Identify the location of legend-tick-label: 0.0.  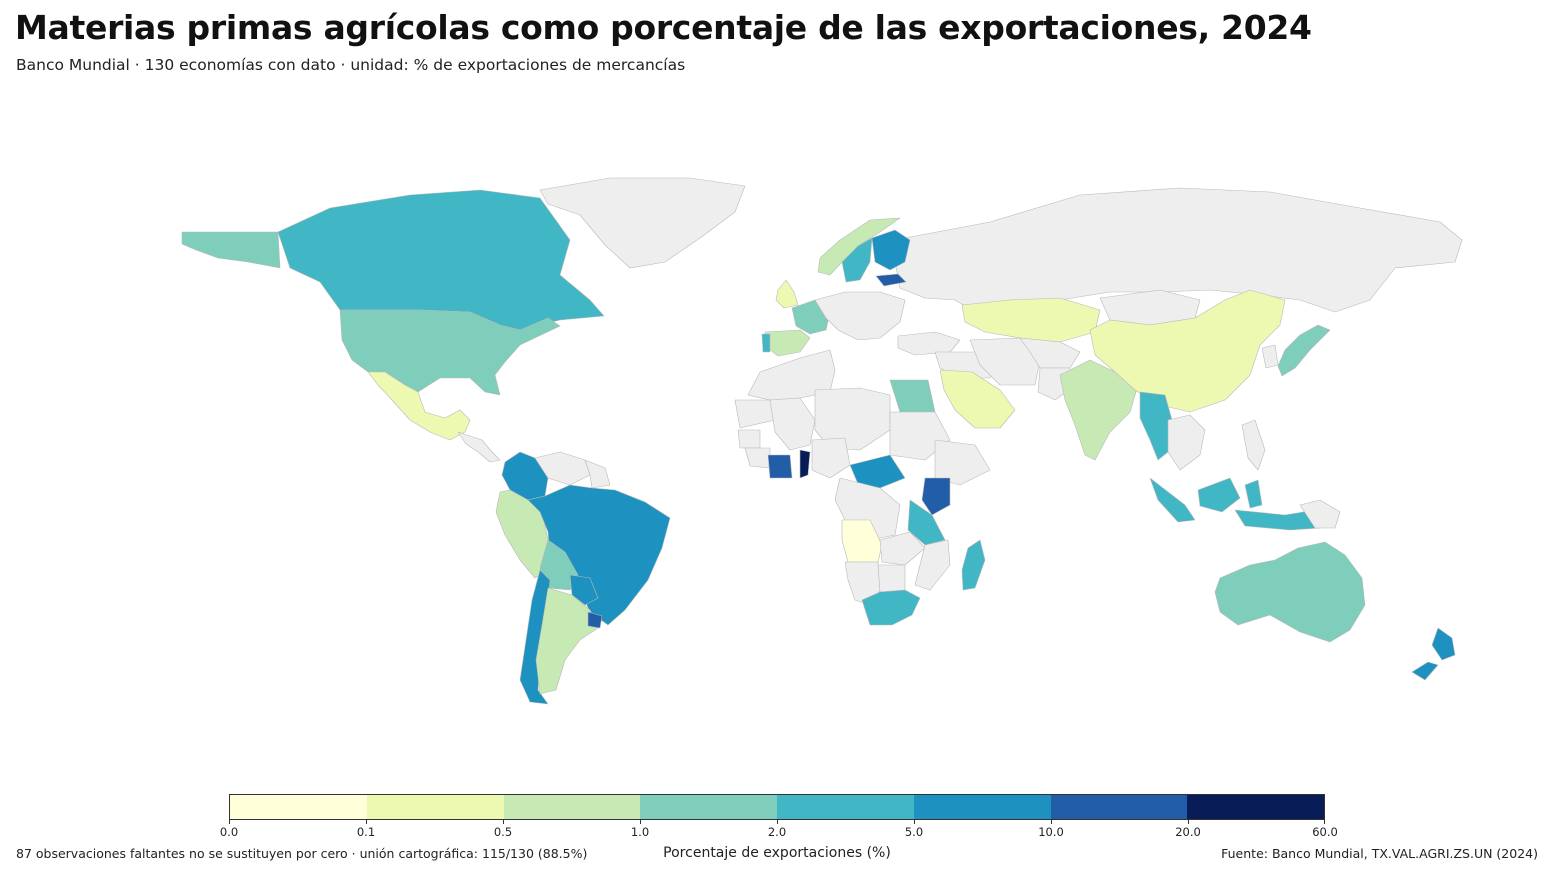
(229, 832).